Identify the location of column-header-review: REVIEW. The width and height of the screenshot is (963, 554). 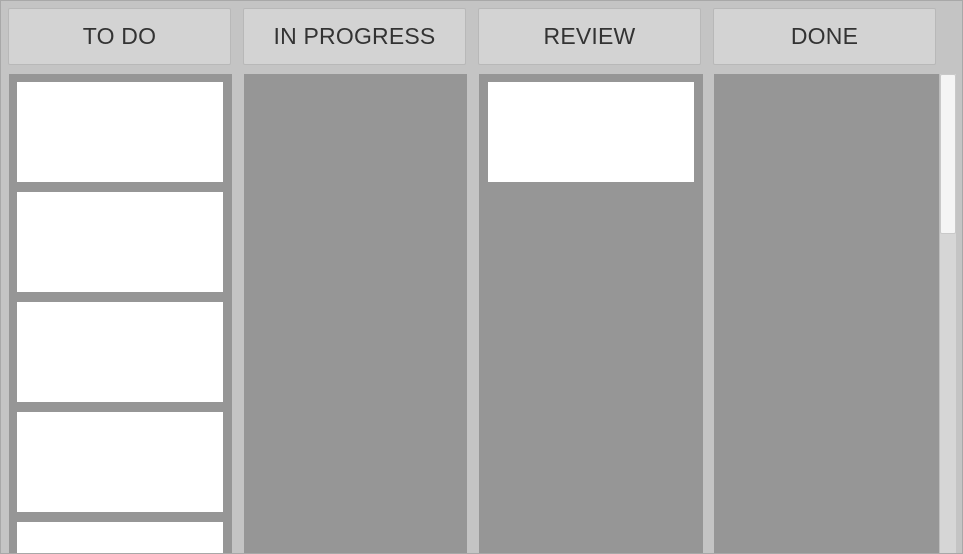
(589, 36).